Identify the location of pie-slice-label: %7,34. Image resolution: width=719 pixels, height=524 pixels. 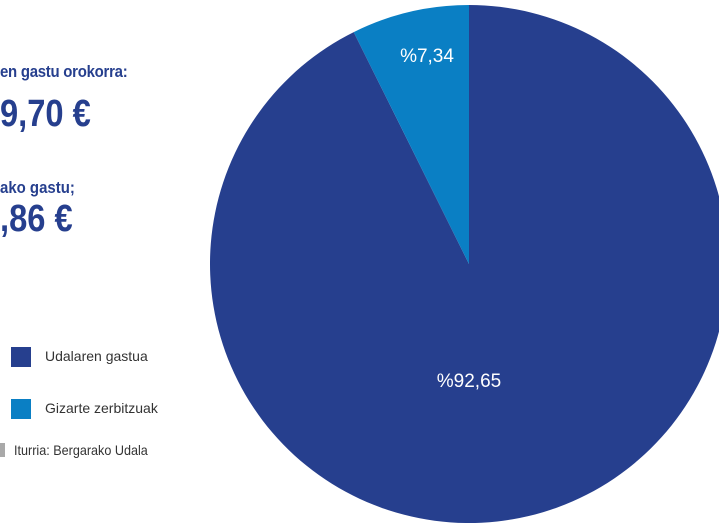
(427, 56).